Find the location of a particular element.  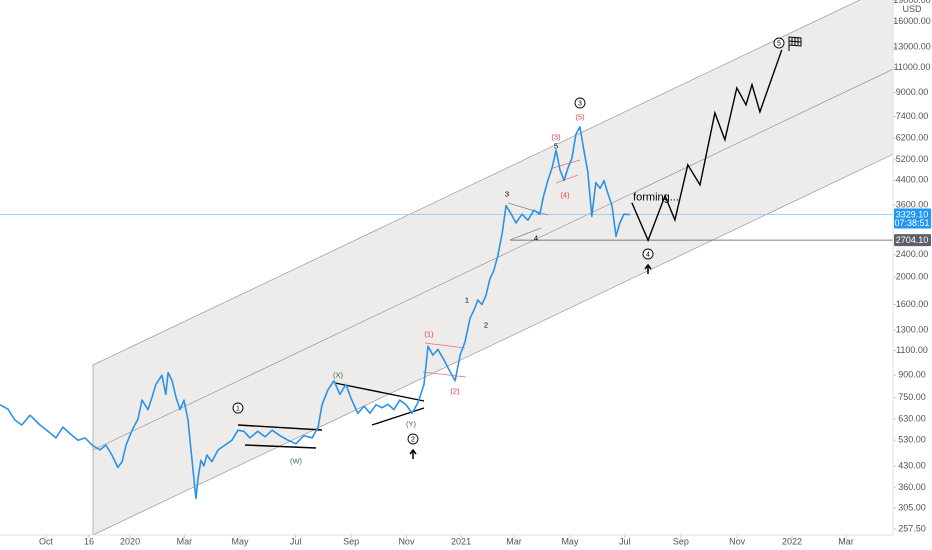

y-tick-label: 430.00 is located at coordinates (912, 465).